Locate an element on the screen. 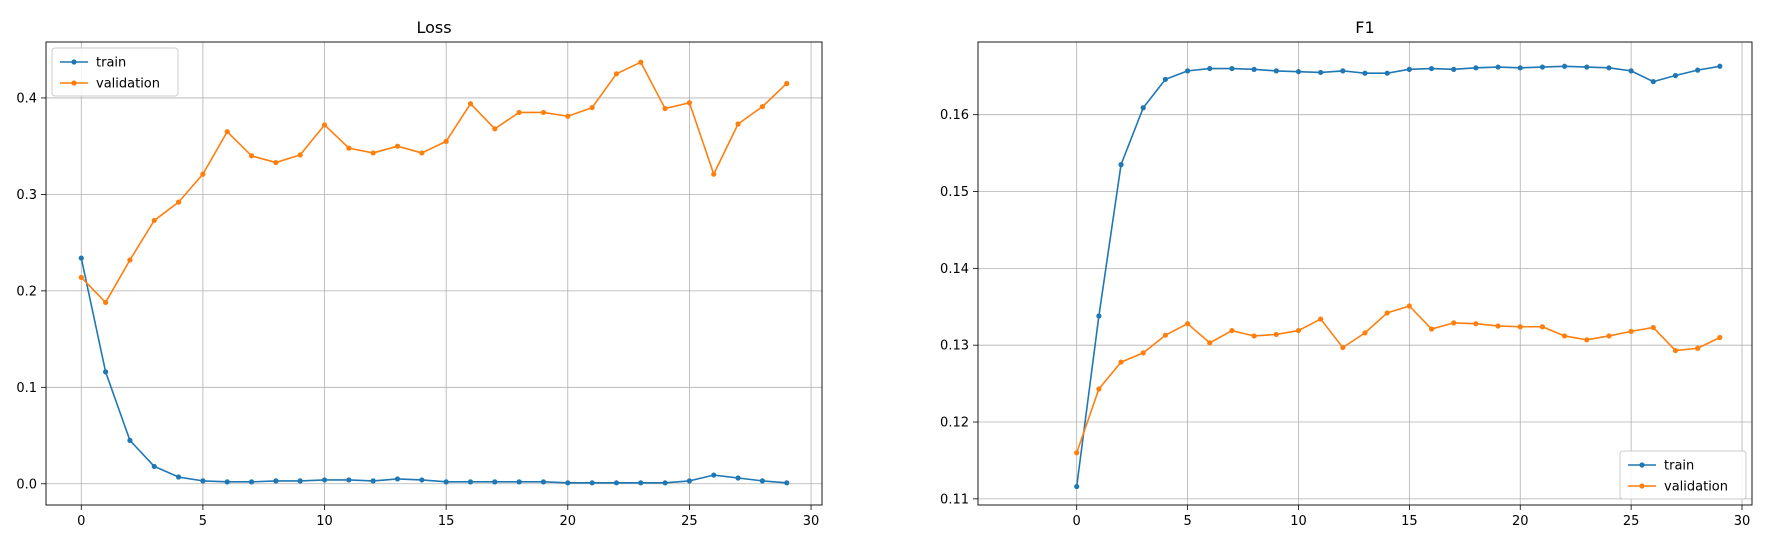 The width and height of the screenshot is (1790, 550). f1-validation-line is located at coordinates (1398, 379).